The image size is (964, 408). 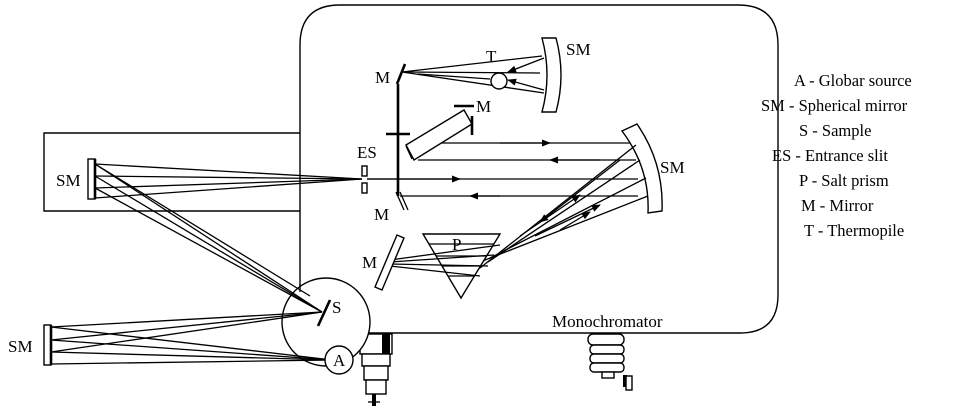 I want to click on salt-prism, so click(x=445, y=266).